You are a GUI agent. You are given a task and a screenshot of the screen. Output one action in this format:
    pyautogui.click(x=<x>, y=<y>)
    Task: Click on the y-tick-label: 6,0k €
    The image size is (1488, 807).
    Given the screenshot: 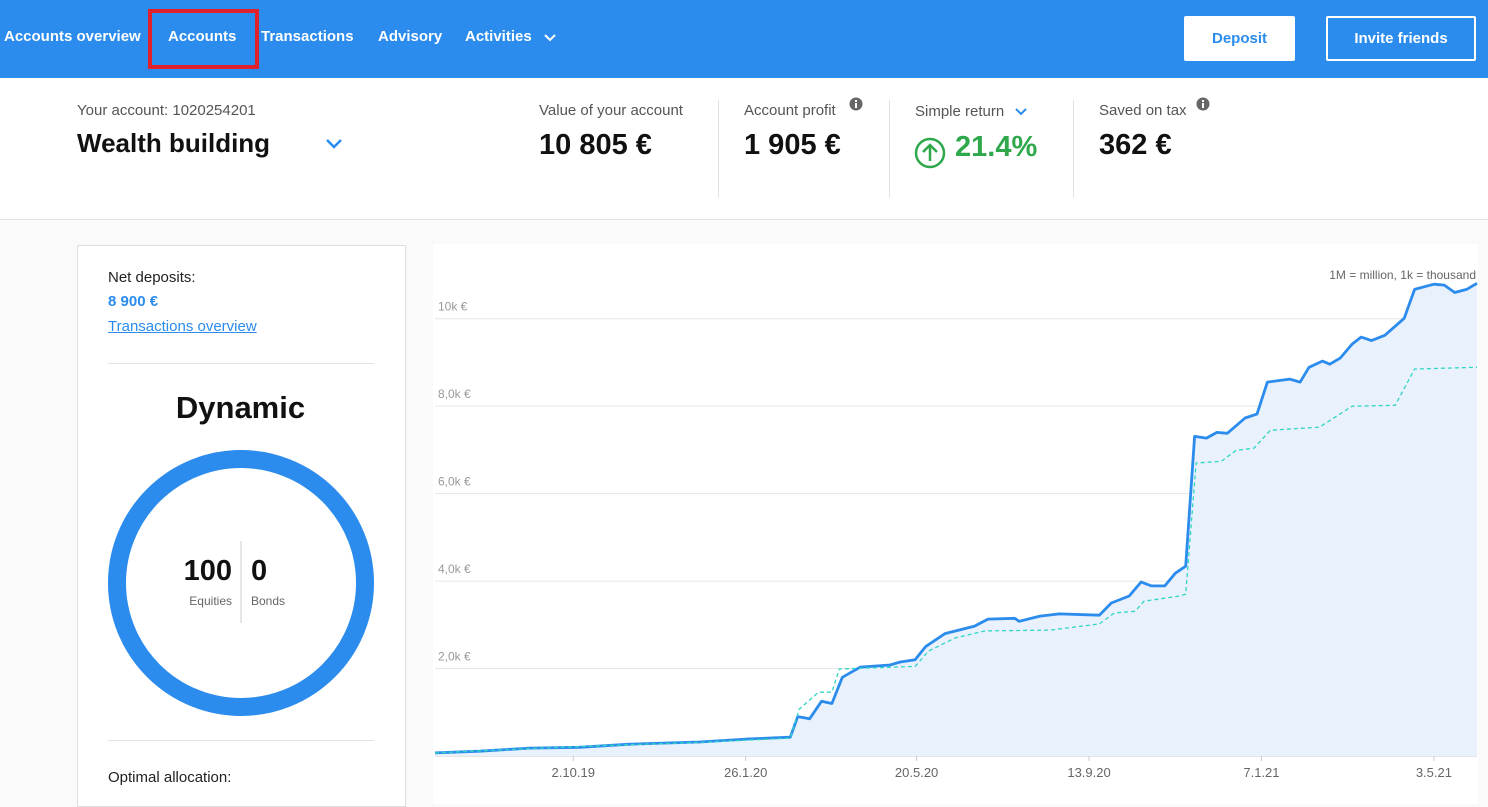 What is the action you would take?
    pyautogui.click(x=454, y=482)
    